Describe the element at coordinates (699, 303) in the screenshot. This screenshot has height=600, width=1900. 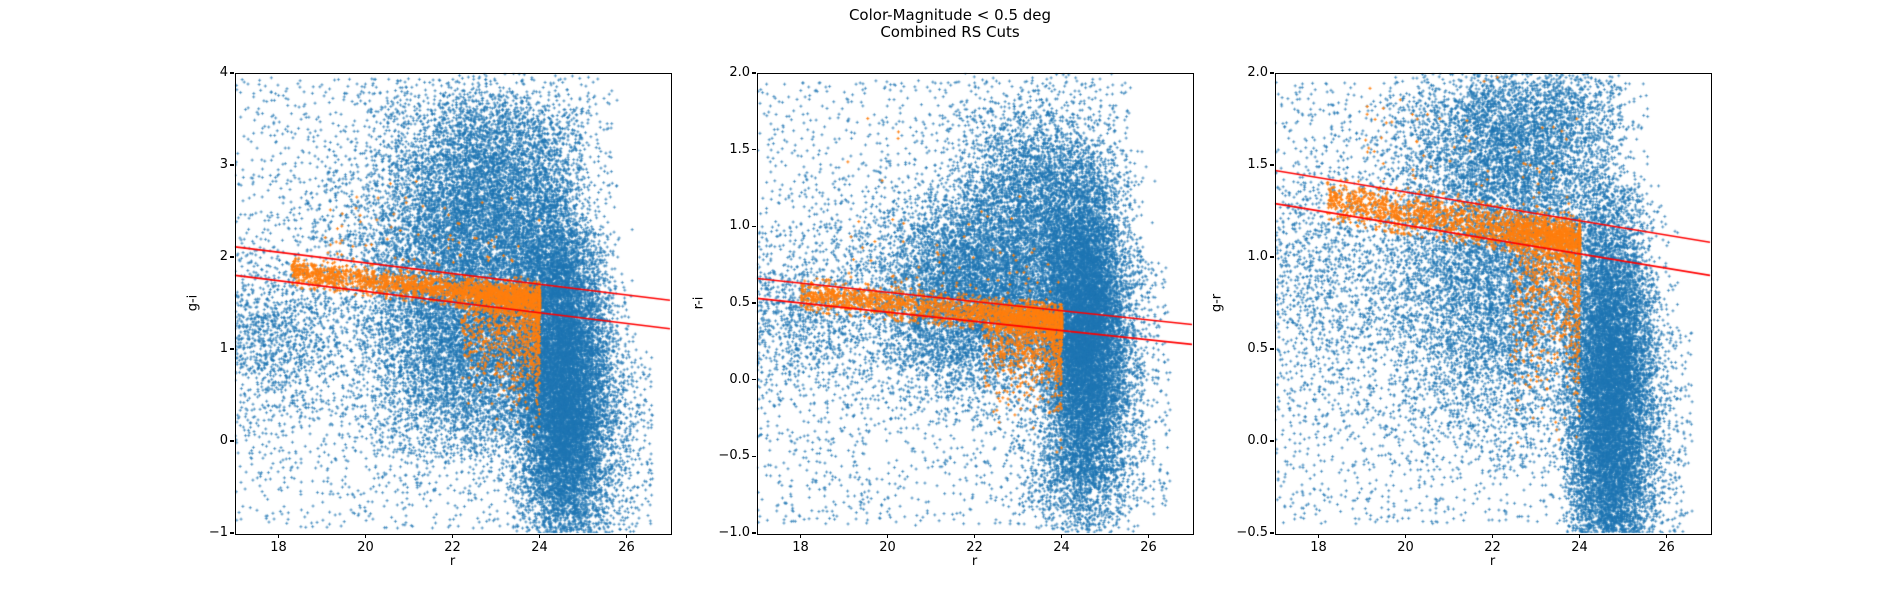
I see `y-axis-label: r-i` at that location.